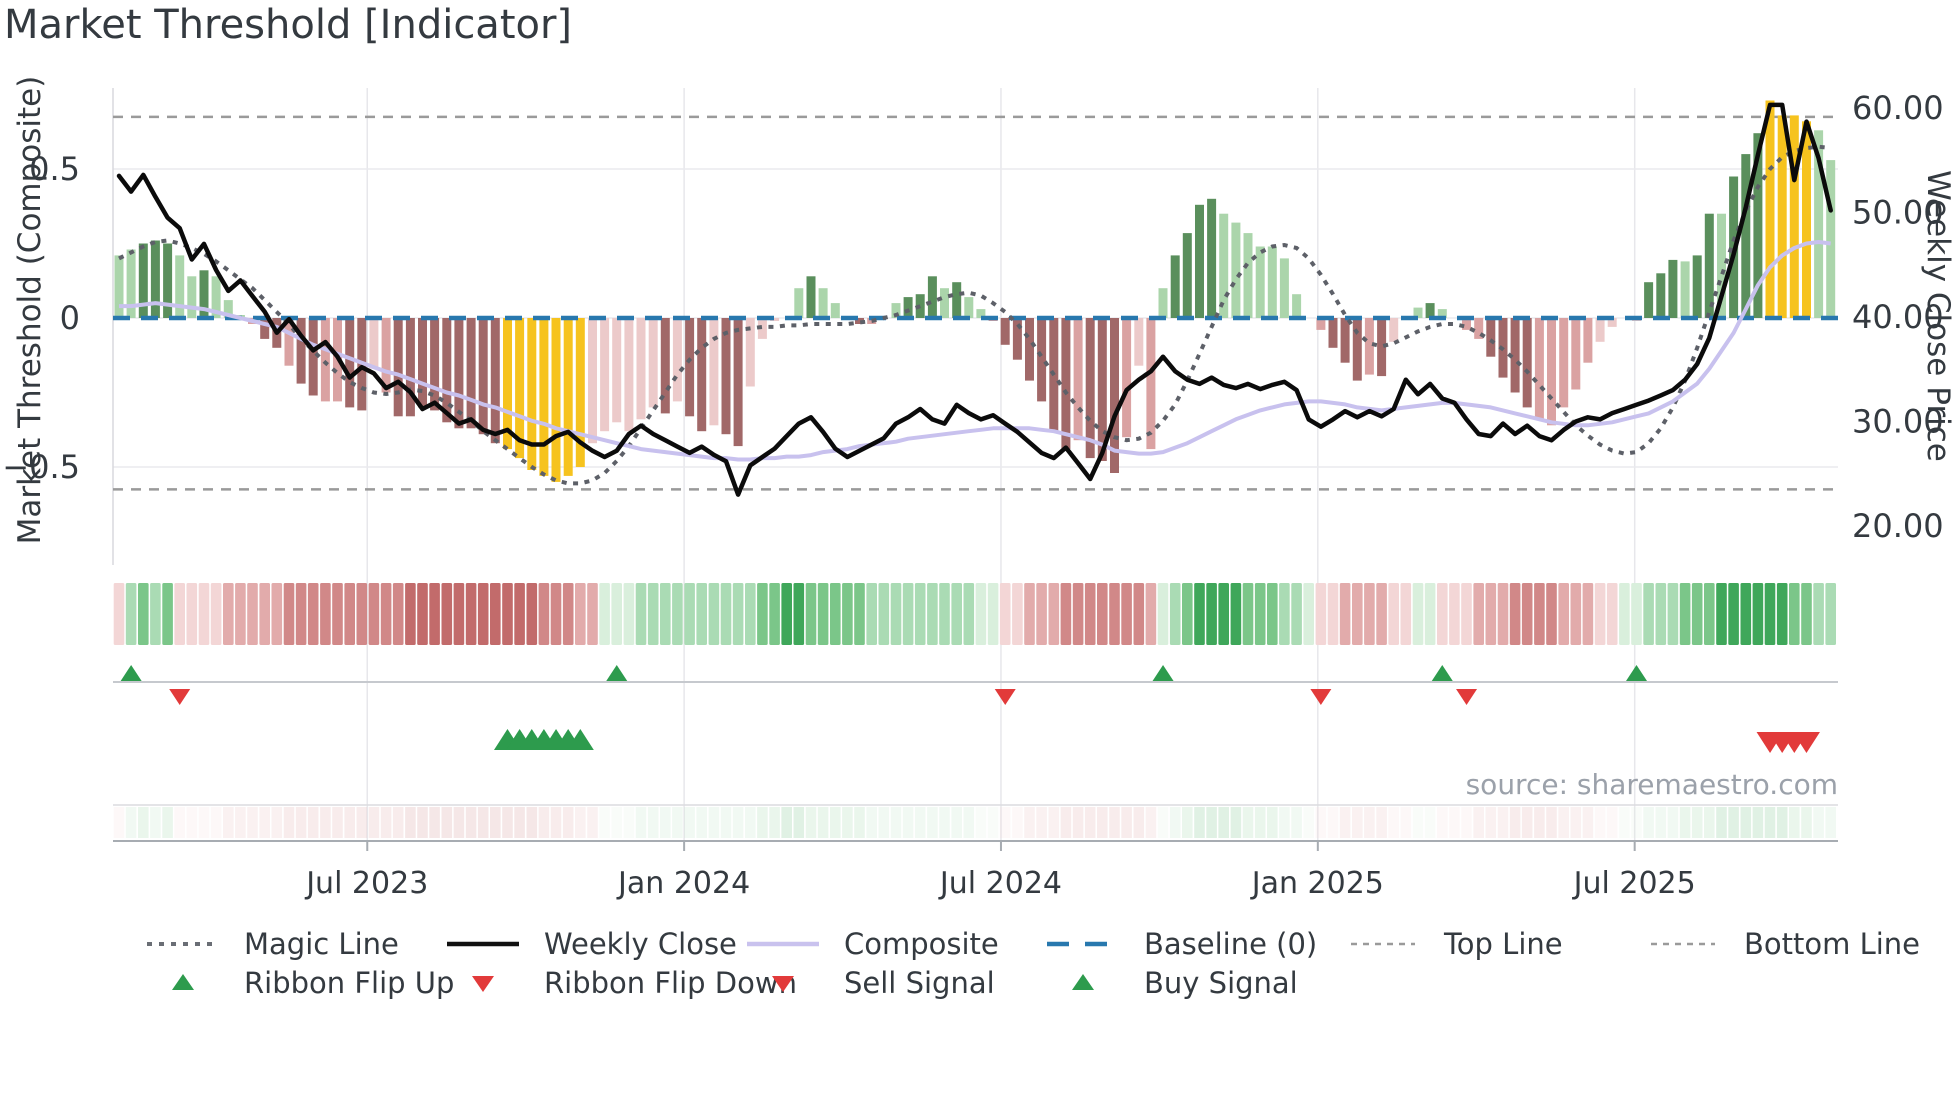 The image size is (1960, 1102). I want to click on buy-signal-marker, so click(580, 739).